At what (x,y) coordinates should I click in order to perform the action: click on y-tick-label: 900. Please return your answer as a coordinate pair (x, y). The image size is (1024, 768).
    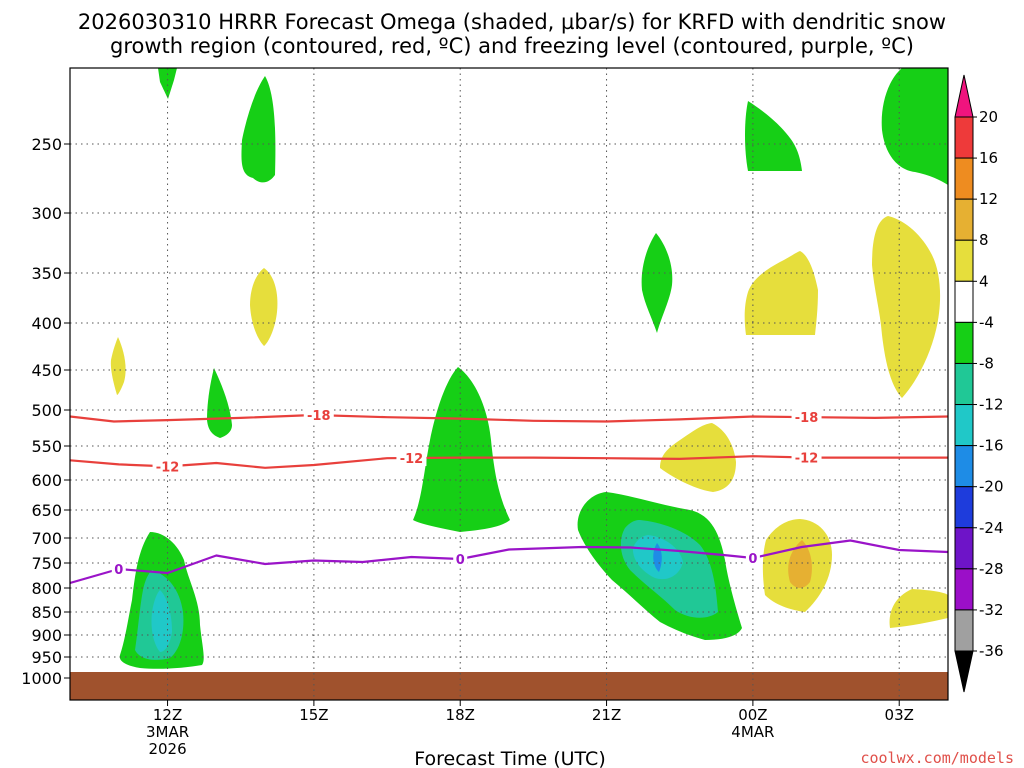
    Looking at the image, I should click on (46, 635).